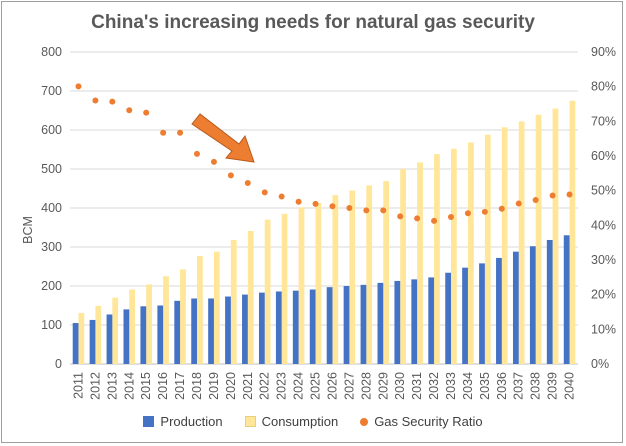 This screenshot has height=446, width=626. Describe the element at coordinates (603, 52) in the screenshot. I see `y2-tick-label: 90%` at that location.